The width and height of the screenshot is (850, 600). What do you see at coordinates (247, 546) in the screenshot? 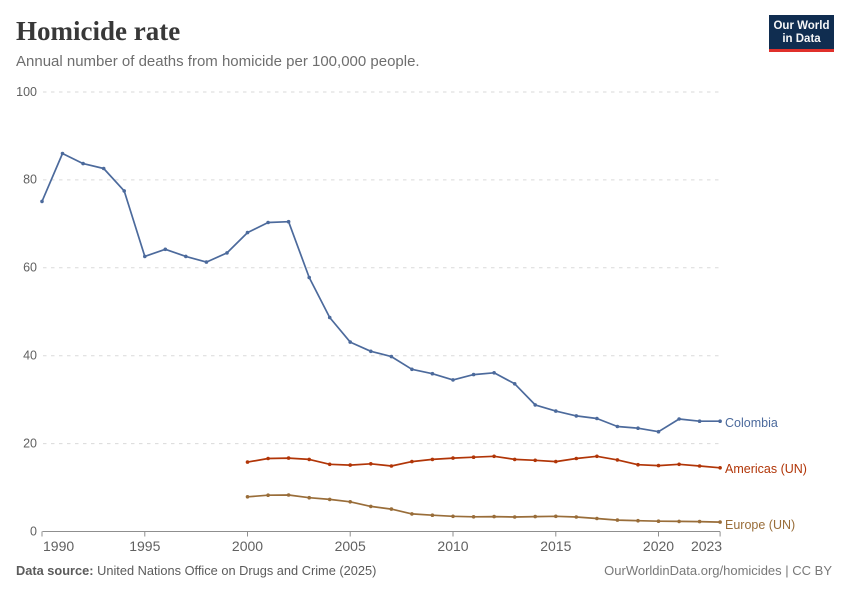
I see `svg-text: 2000` at bounding box center [247, 546].